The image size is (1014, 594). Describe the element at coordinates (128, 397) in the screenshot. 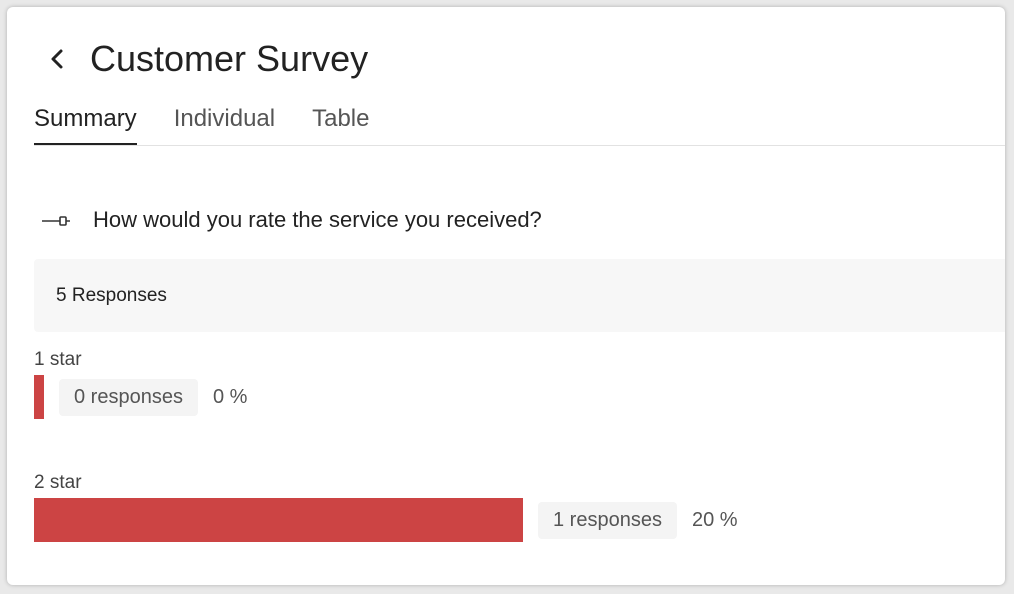

I see `responses-pill: 0 responses` at that location.